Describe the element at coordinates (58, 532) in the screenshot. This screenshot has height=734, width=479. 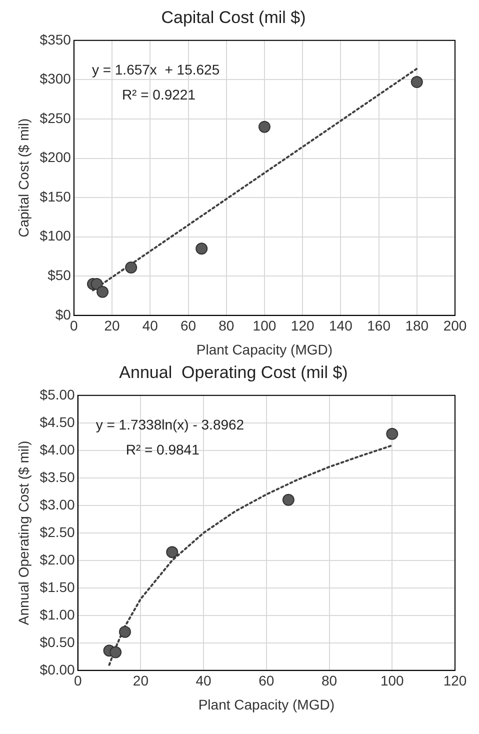
I see `y-tick-label: $2.50` at that location.